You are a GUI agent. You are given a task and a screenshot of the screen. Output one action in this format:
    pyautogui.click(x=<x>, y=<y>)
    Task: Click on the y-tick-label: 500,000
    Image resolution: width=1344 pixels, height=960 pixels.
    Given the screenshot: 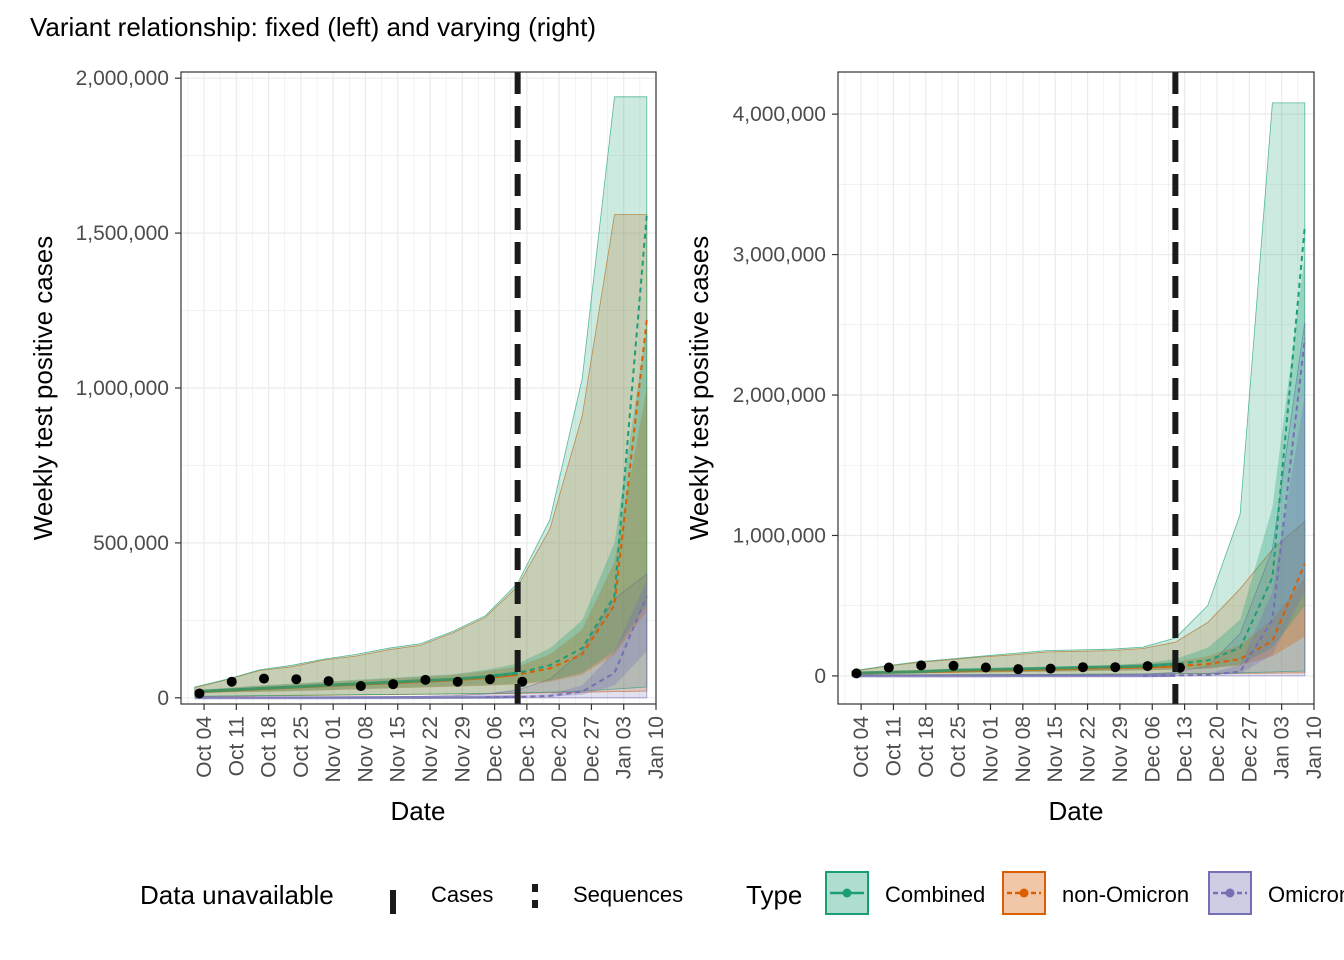 What is the action you would take?
    pyautogui.click(x=131, y=543)
    